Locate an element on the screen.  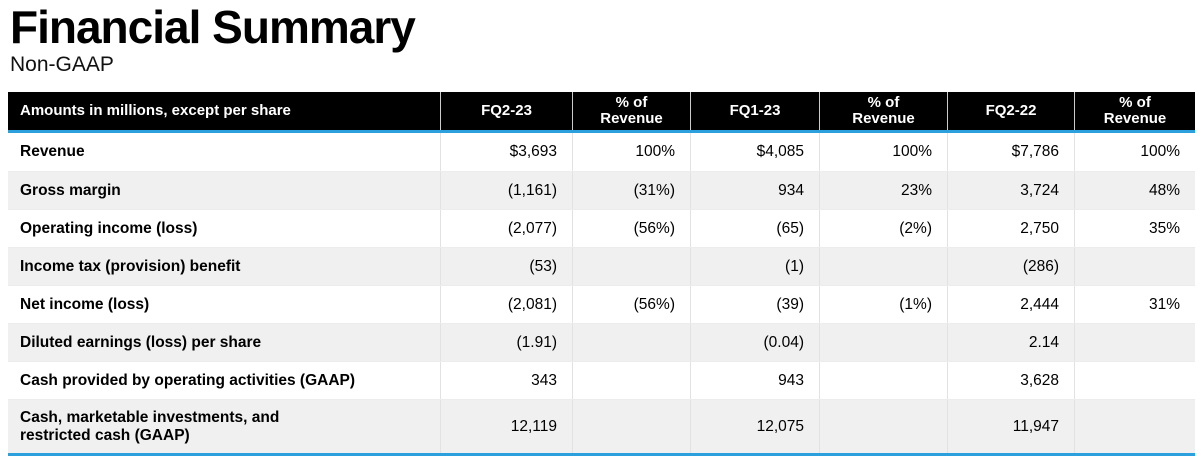
value-cell: 35% is located at coordinates (1134, 228).